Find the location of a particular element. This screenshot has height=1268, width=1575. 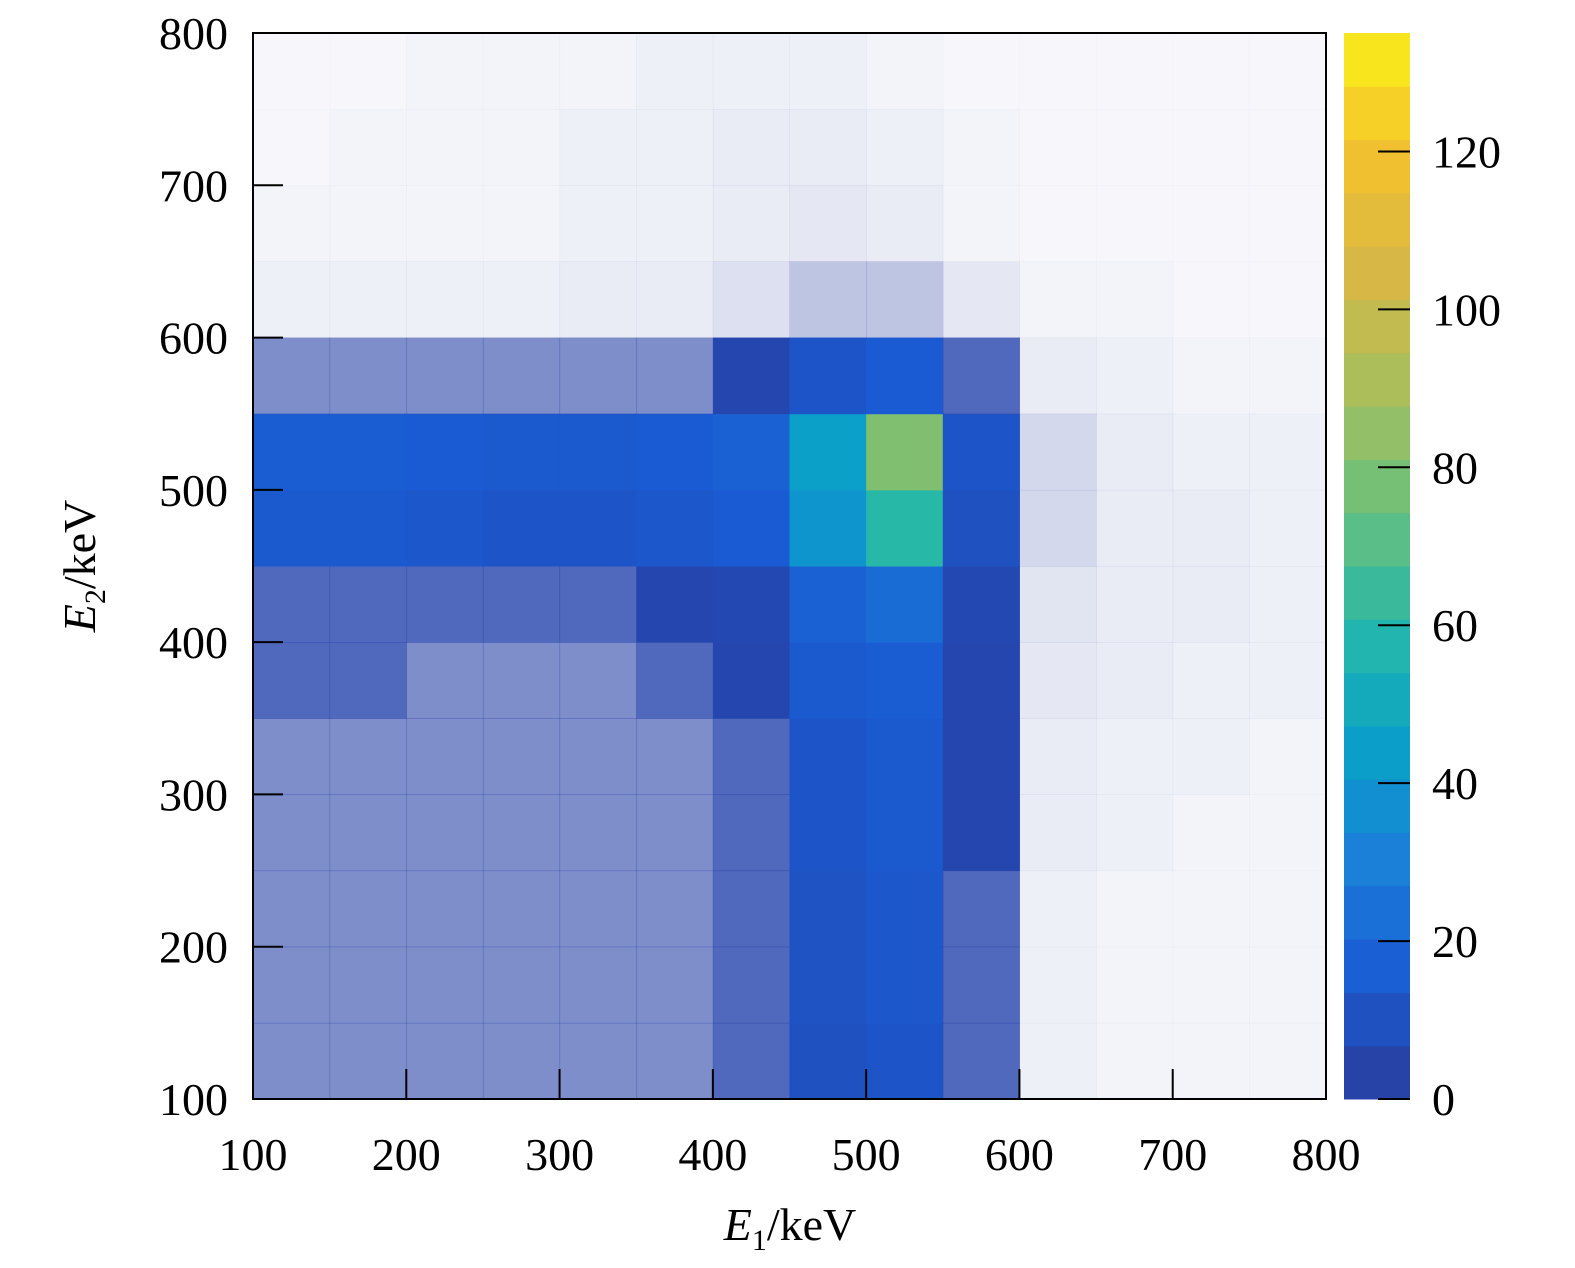

x-label-subscript: 1 is located at coordinates (759, 1240).